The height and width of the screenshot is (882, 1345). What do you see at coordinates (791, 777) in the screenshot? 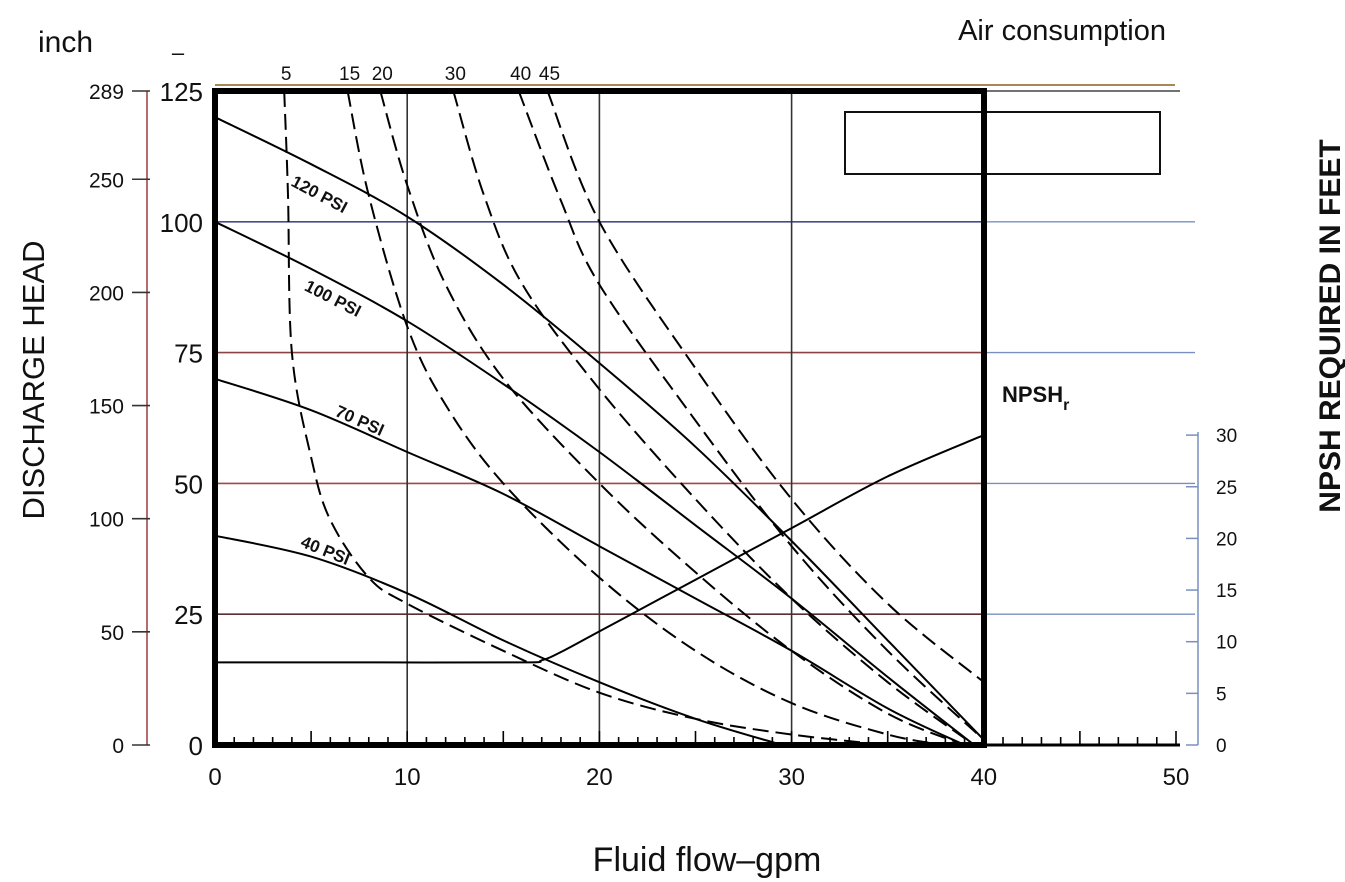
I see `x-tick-label: 30` at bounding box center [791, 777].